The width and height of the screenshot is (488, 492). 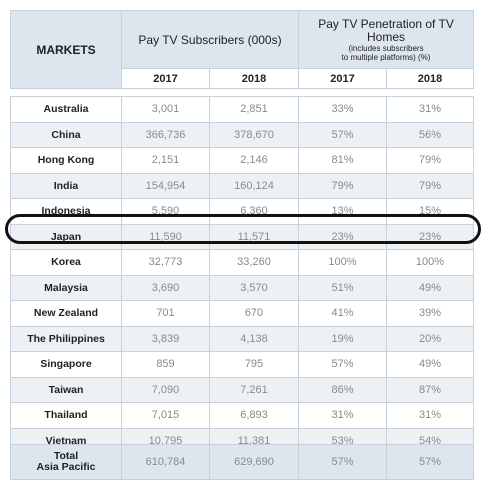 I want to click on penetration-2017-cell: 31%, so click(x=342, y=415).